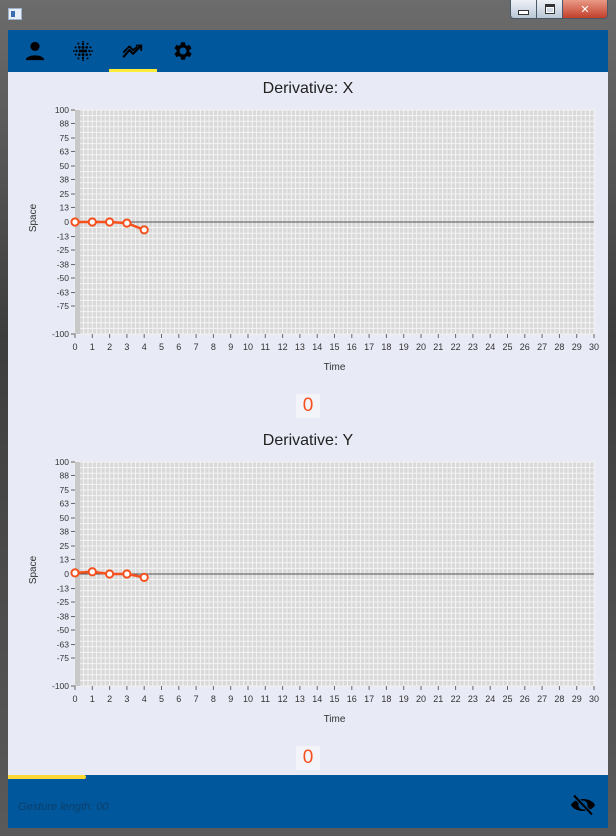 Image resolution: width=616 pixels, height=836 pixels. What do you see at coordinates (473, 347) in the screenshot?
I see `chart-x-x-tick-label: 23` at bounding box center [473, 347].